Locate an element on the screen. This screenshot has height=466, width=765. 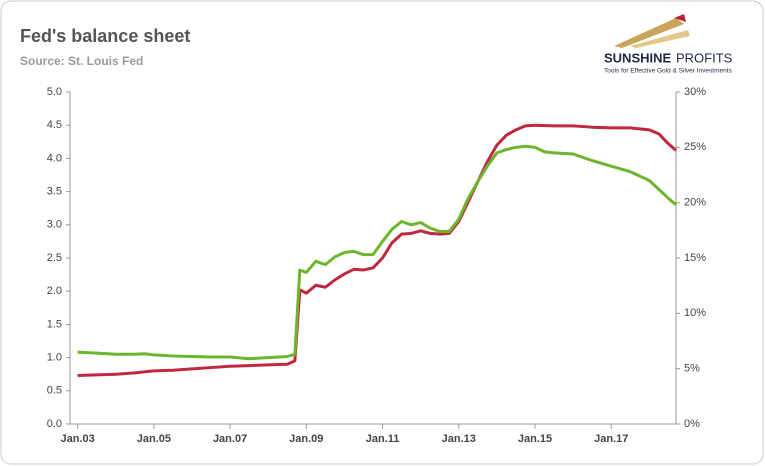
x-tick-label: Jan.09 is located at coordinates (306, 439).